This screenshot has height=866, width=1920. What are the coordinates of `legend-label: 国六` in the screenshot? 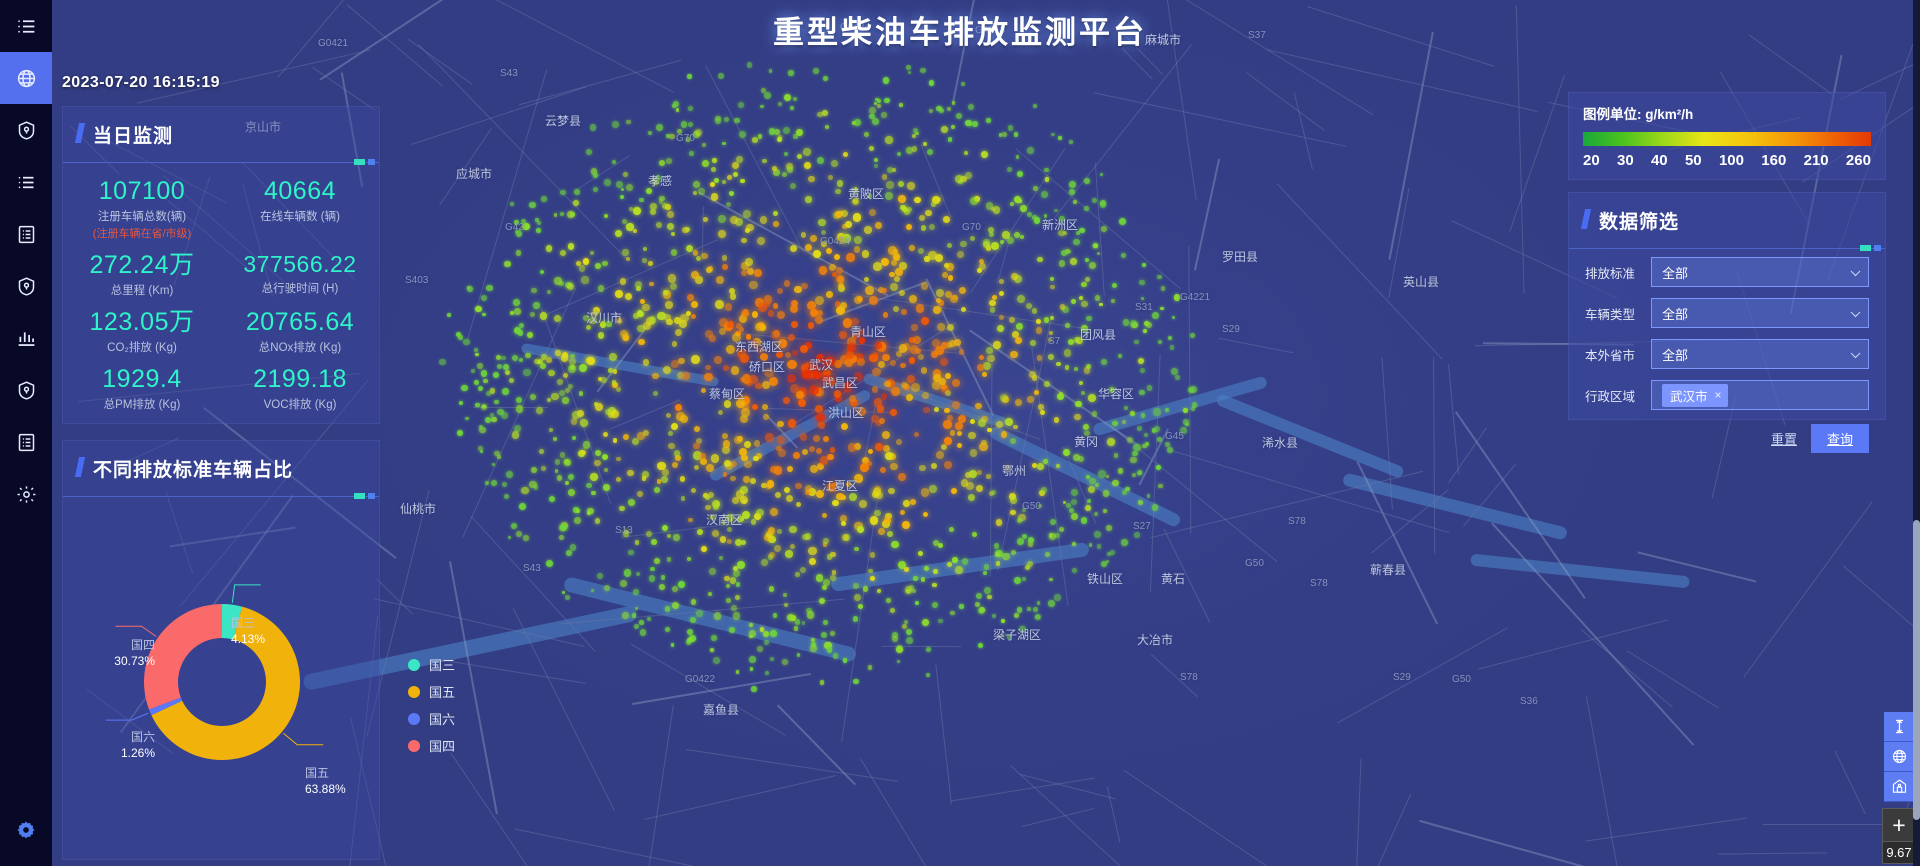 It's located at (441, 719).